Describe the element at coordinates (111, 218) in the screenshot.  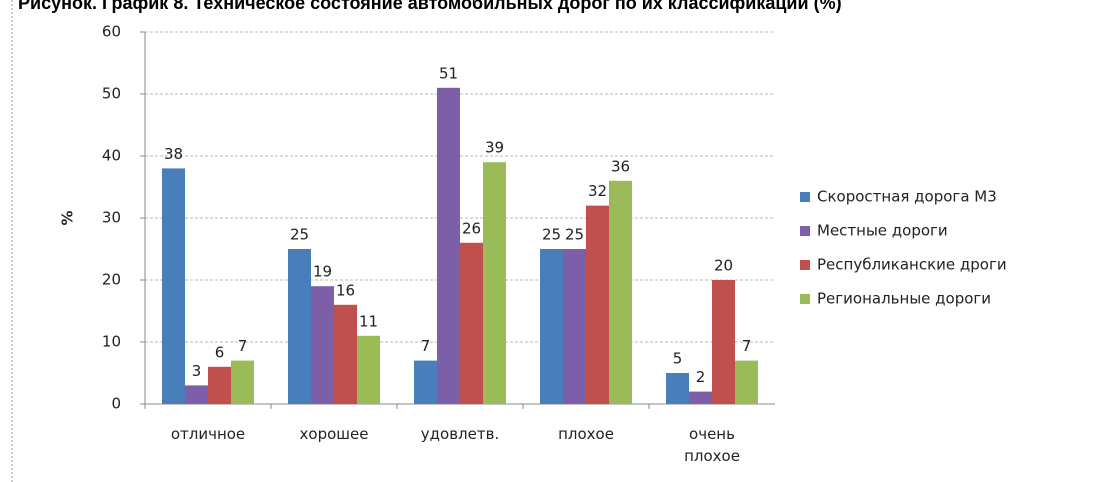
I see `y-tick-label: 30` at that location.